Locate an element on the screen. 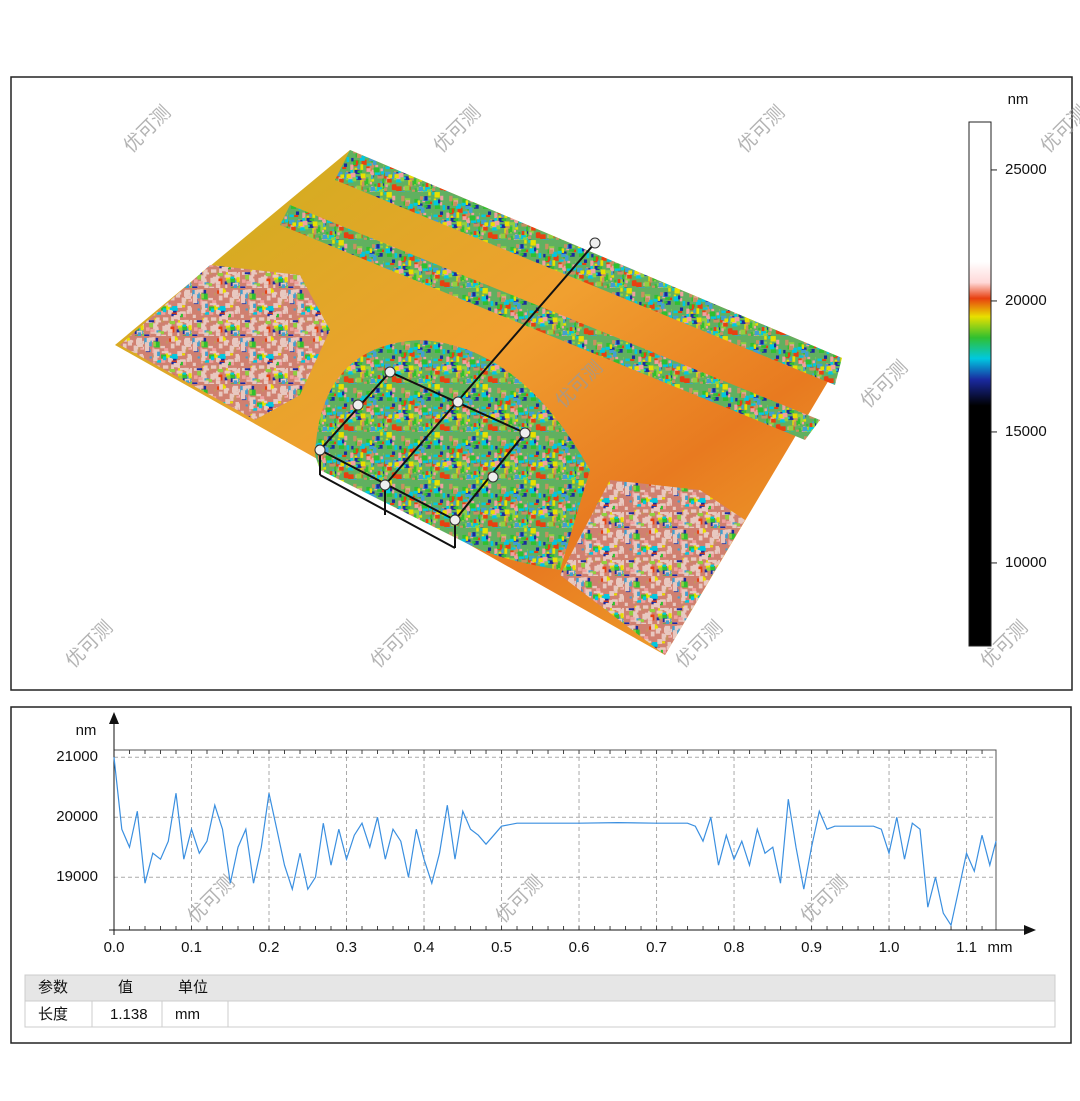 Image resolution: width=1080 pixels, height=1101 pixels. x-tick-label: 0.3 is located at coordinates (346, 947).